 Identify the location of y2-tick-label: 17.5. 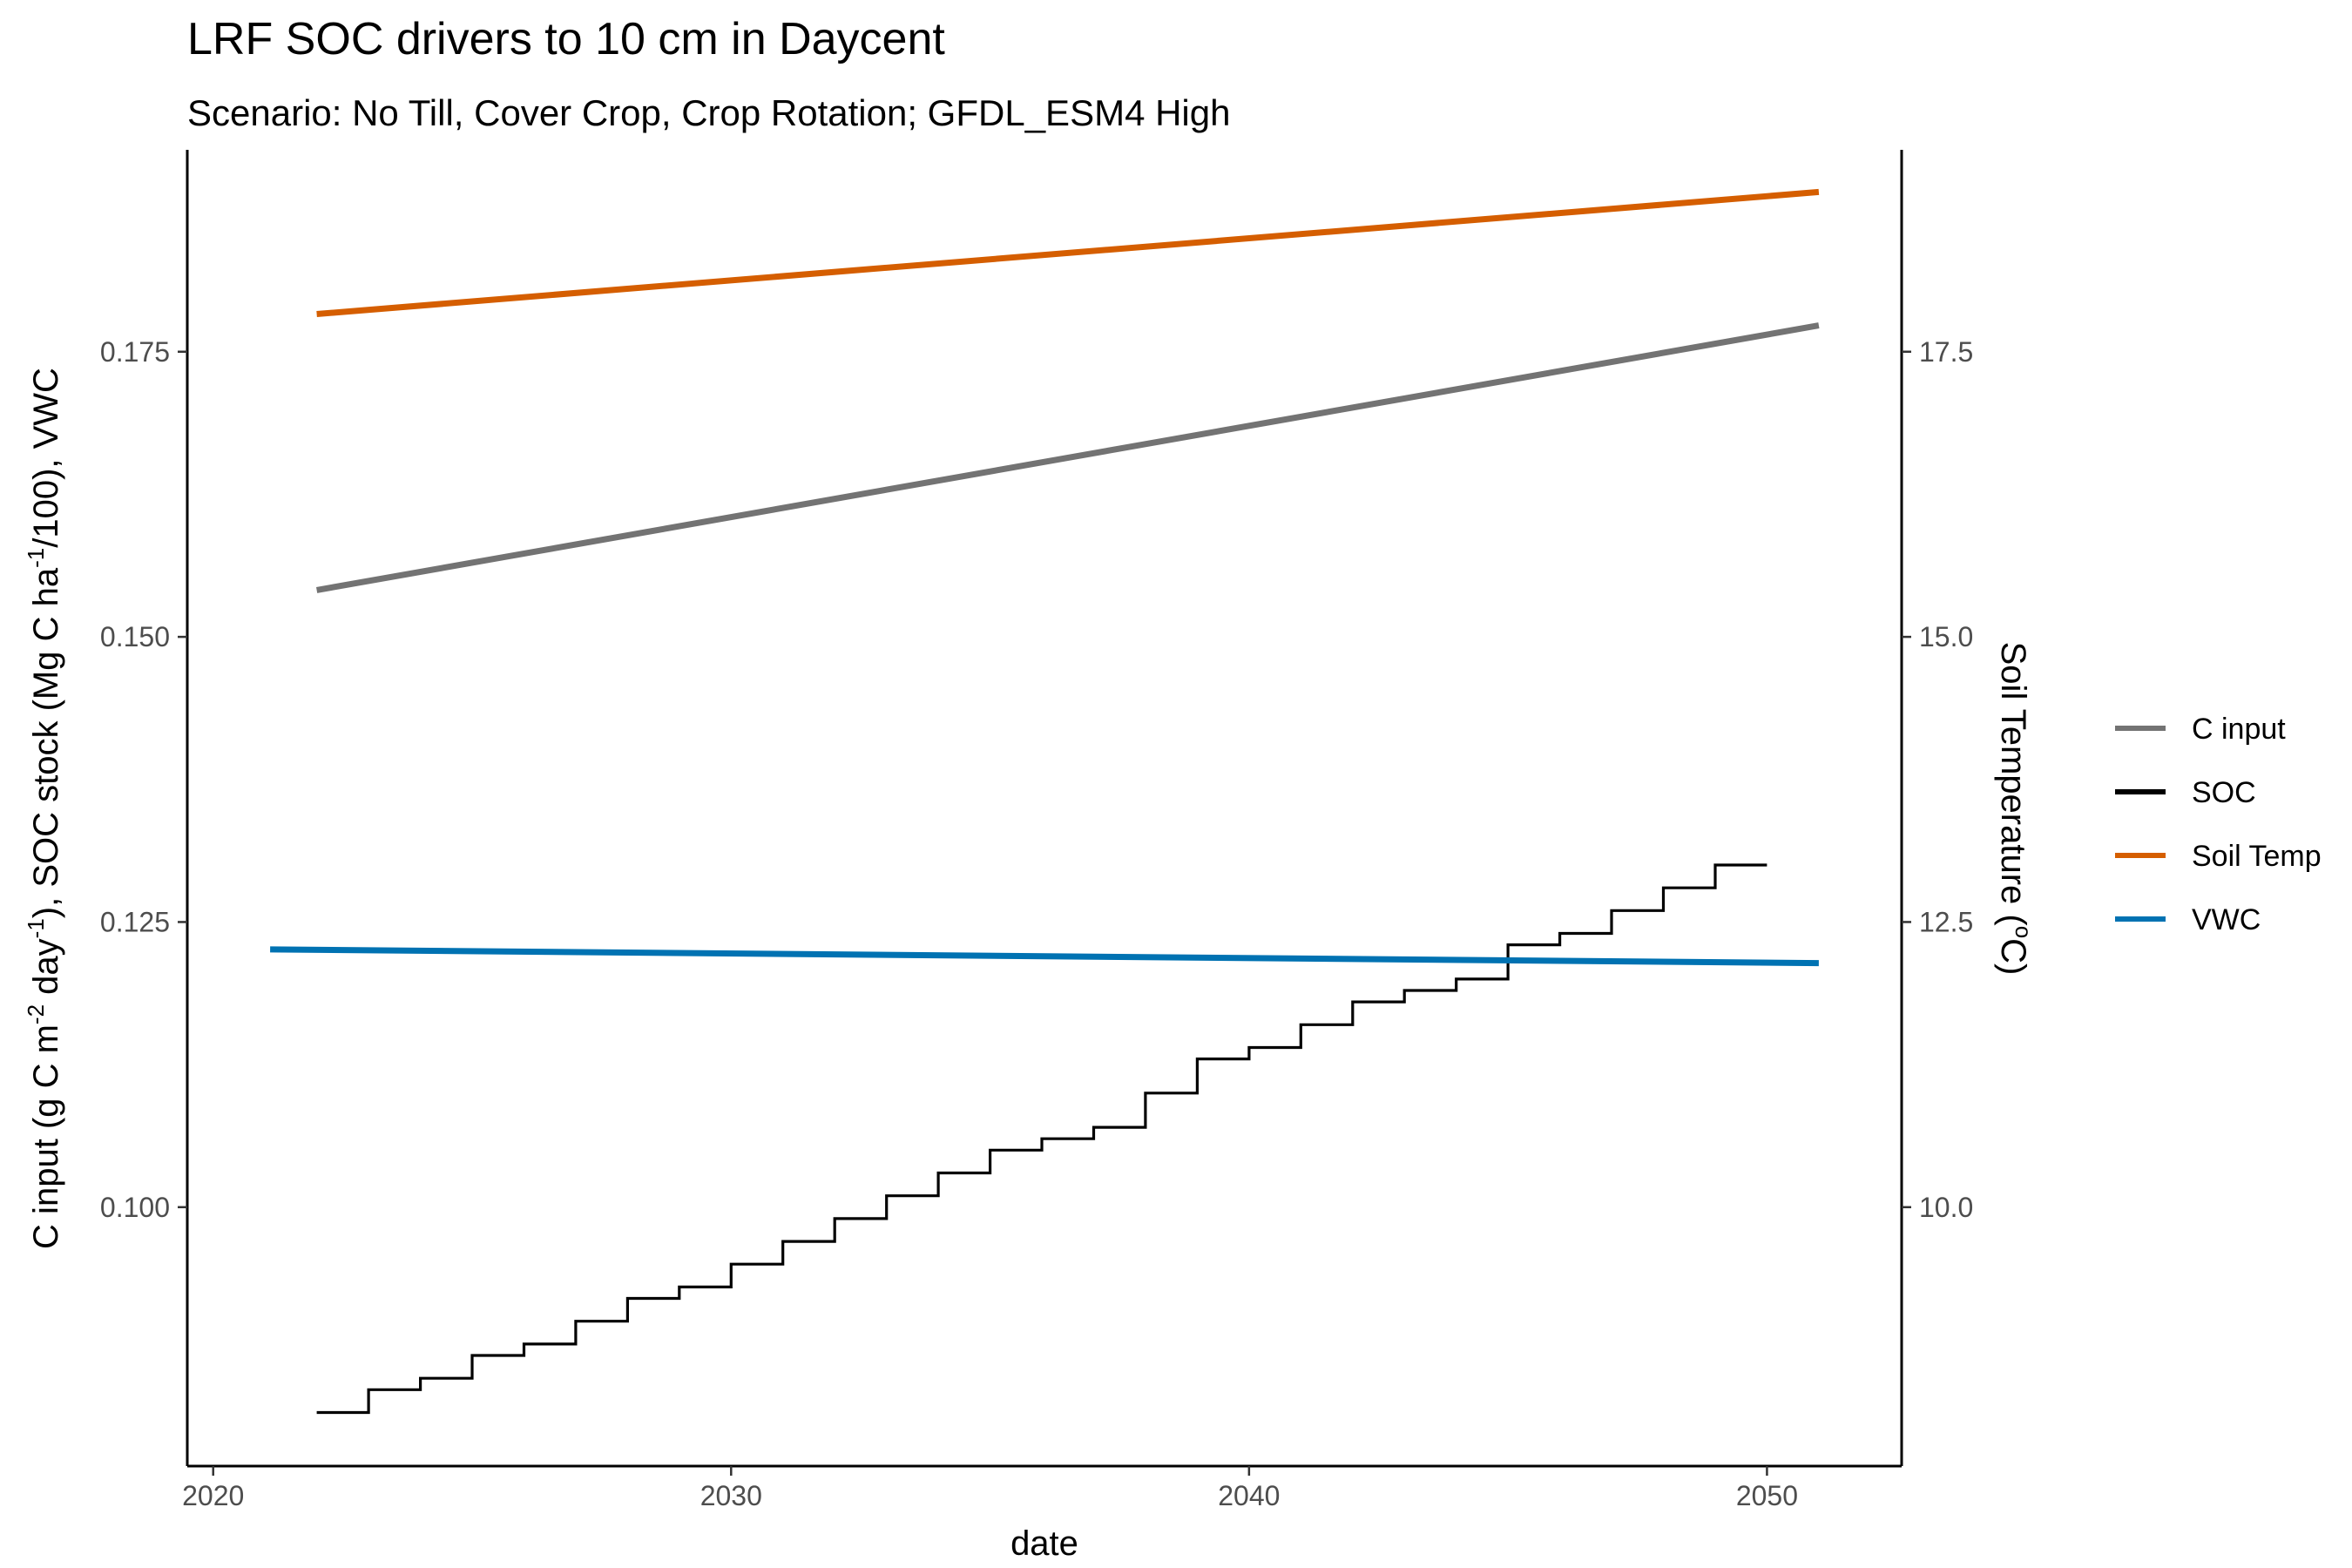
(1946, 352).